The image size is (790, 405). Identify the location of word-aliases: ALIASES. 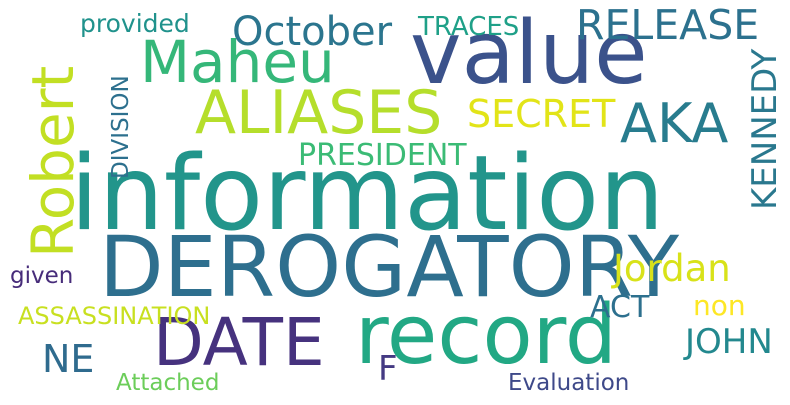
(319, 113).